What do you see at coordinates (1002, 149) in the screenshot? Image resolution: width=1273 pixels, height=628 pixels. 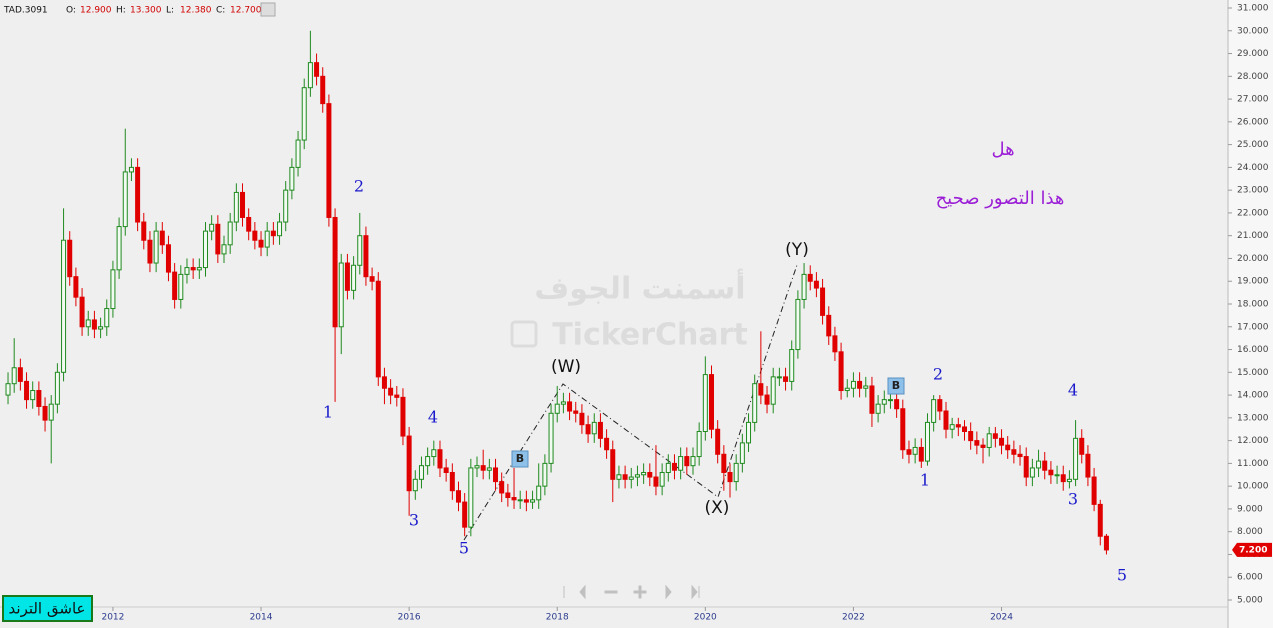 I see `question-text: هل` at bounding box center [1002, 149].